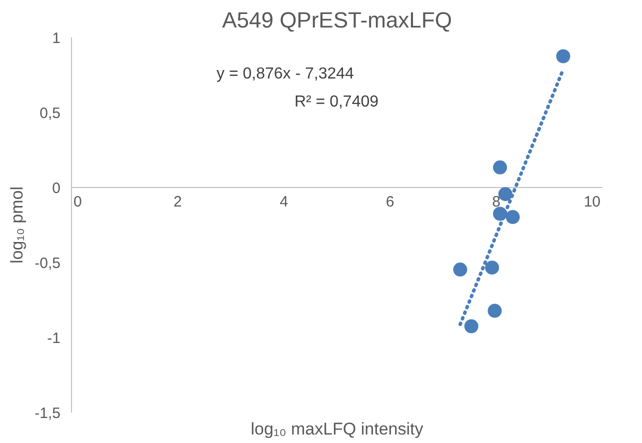  Describe the element at coordinates (337, 429) in the screenshot. I see `x-axis-title: log₁₀ maxLFQ intensity` at that location.